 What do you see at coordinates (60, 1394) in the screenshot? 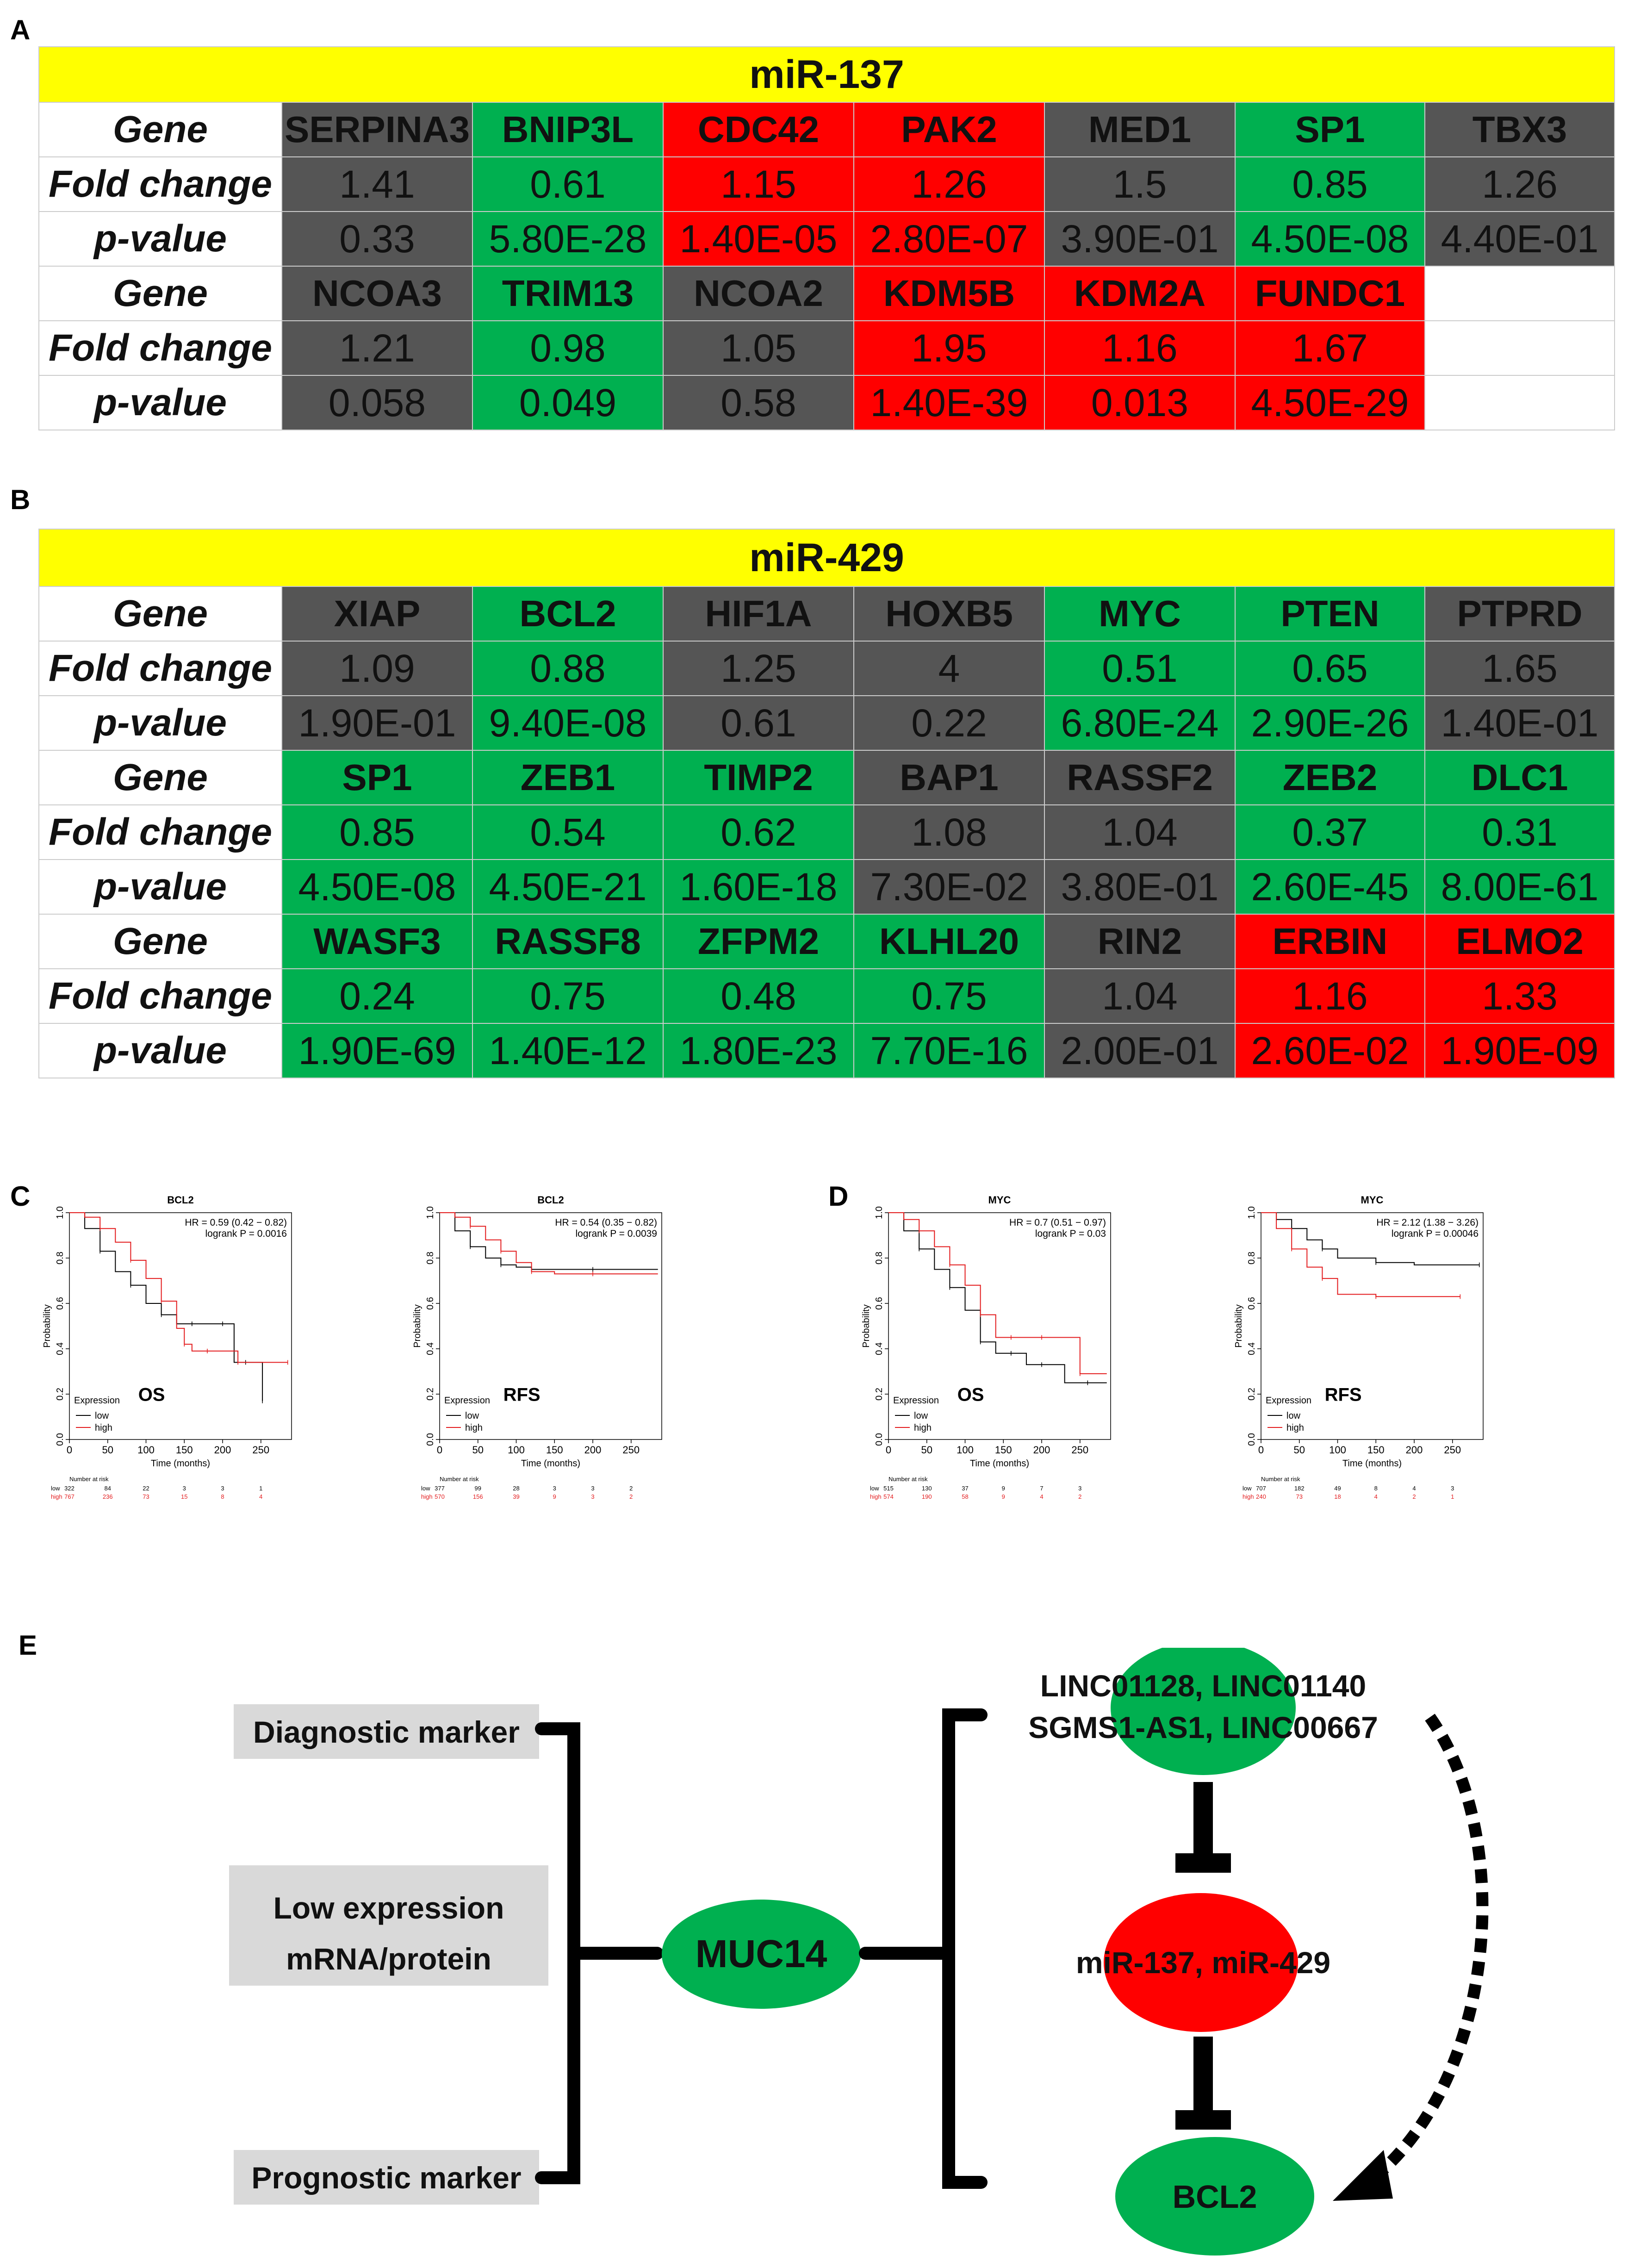
I see `km-ytick-label: 0.2` at bounding box center [60, 1394].